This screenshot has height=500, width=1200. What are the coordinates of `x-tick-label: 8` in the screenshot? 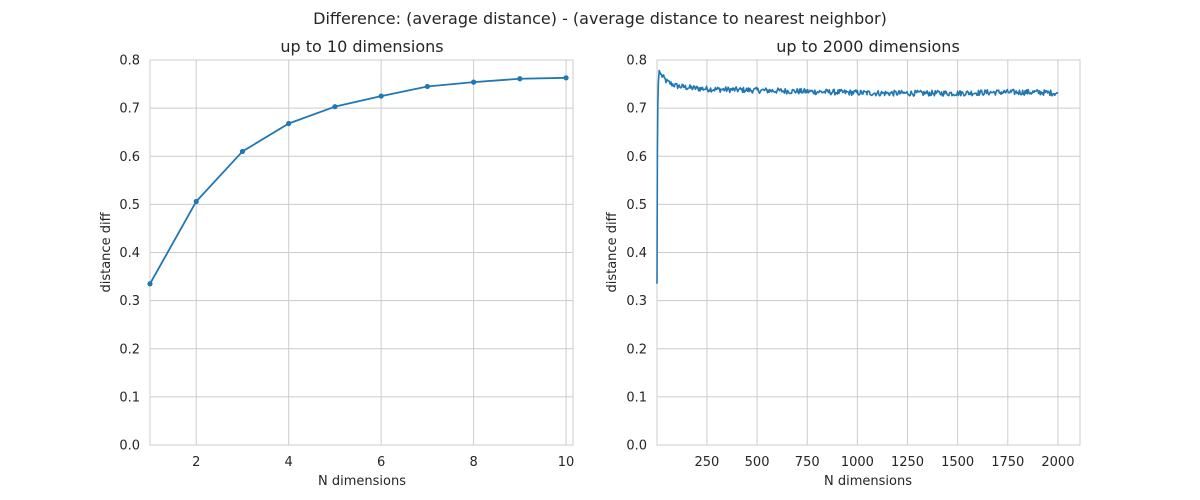 It's located at (473, 462).